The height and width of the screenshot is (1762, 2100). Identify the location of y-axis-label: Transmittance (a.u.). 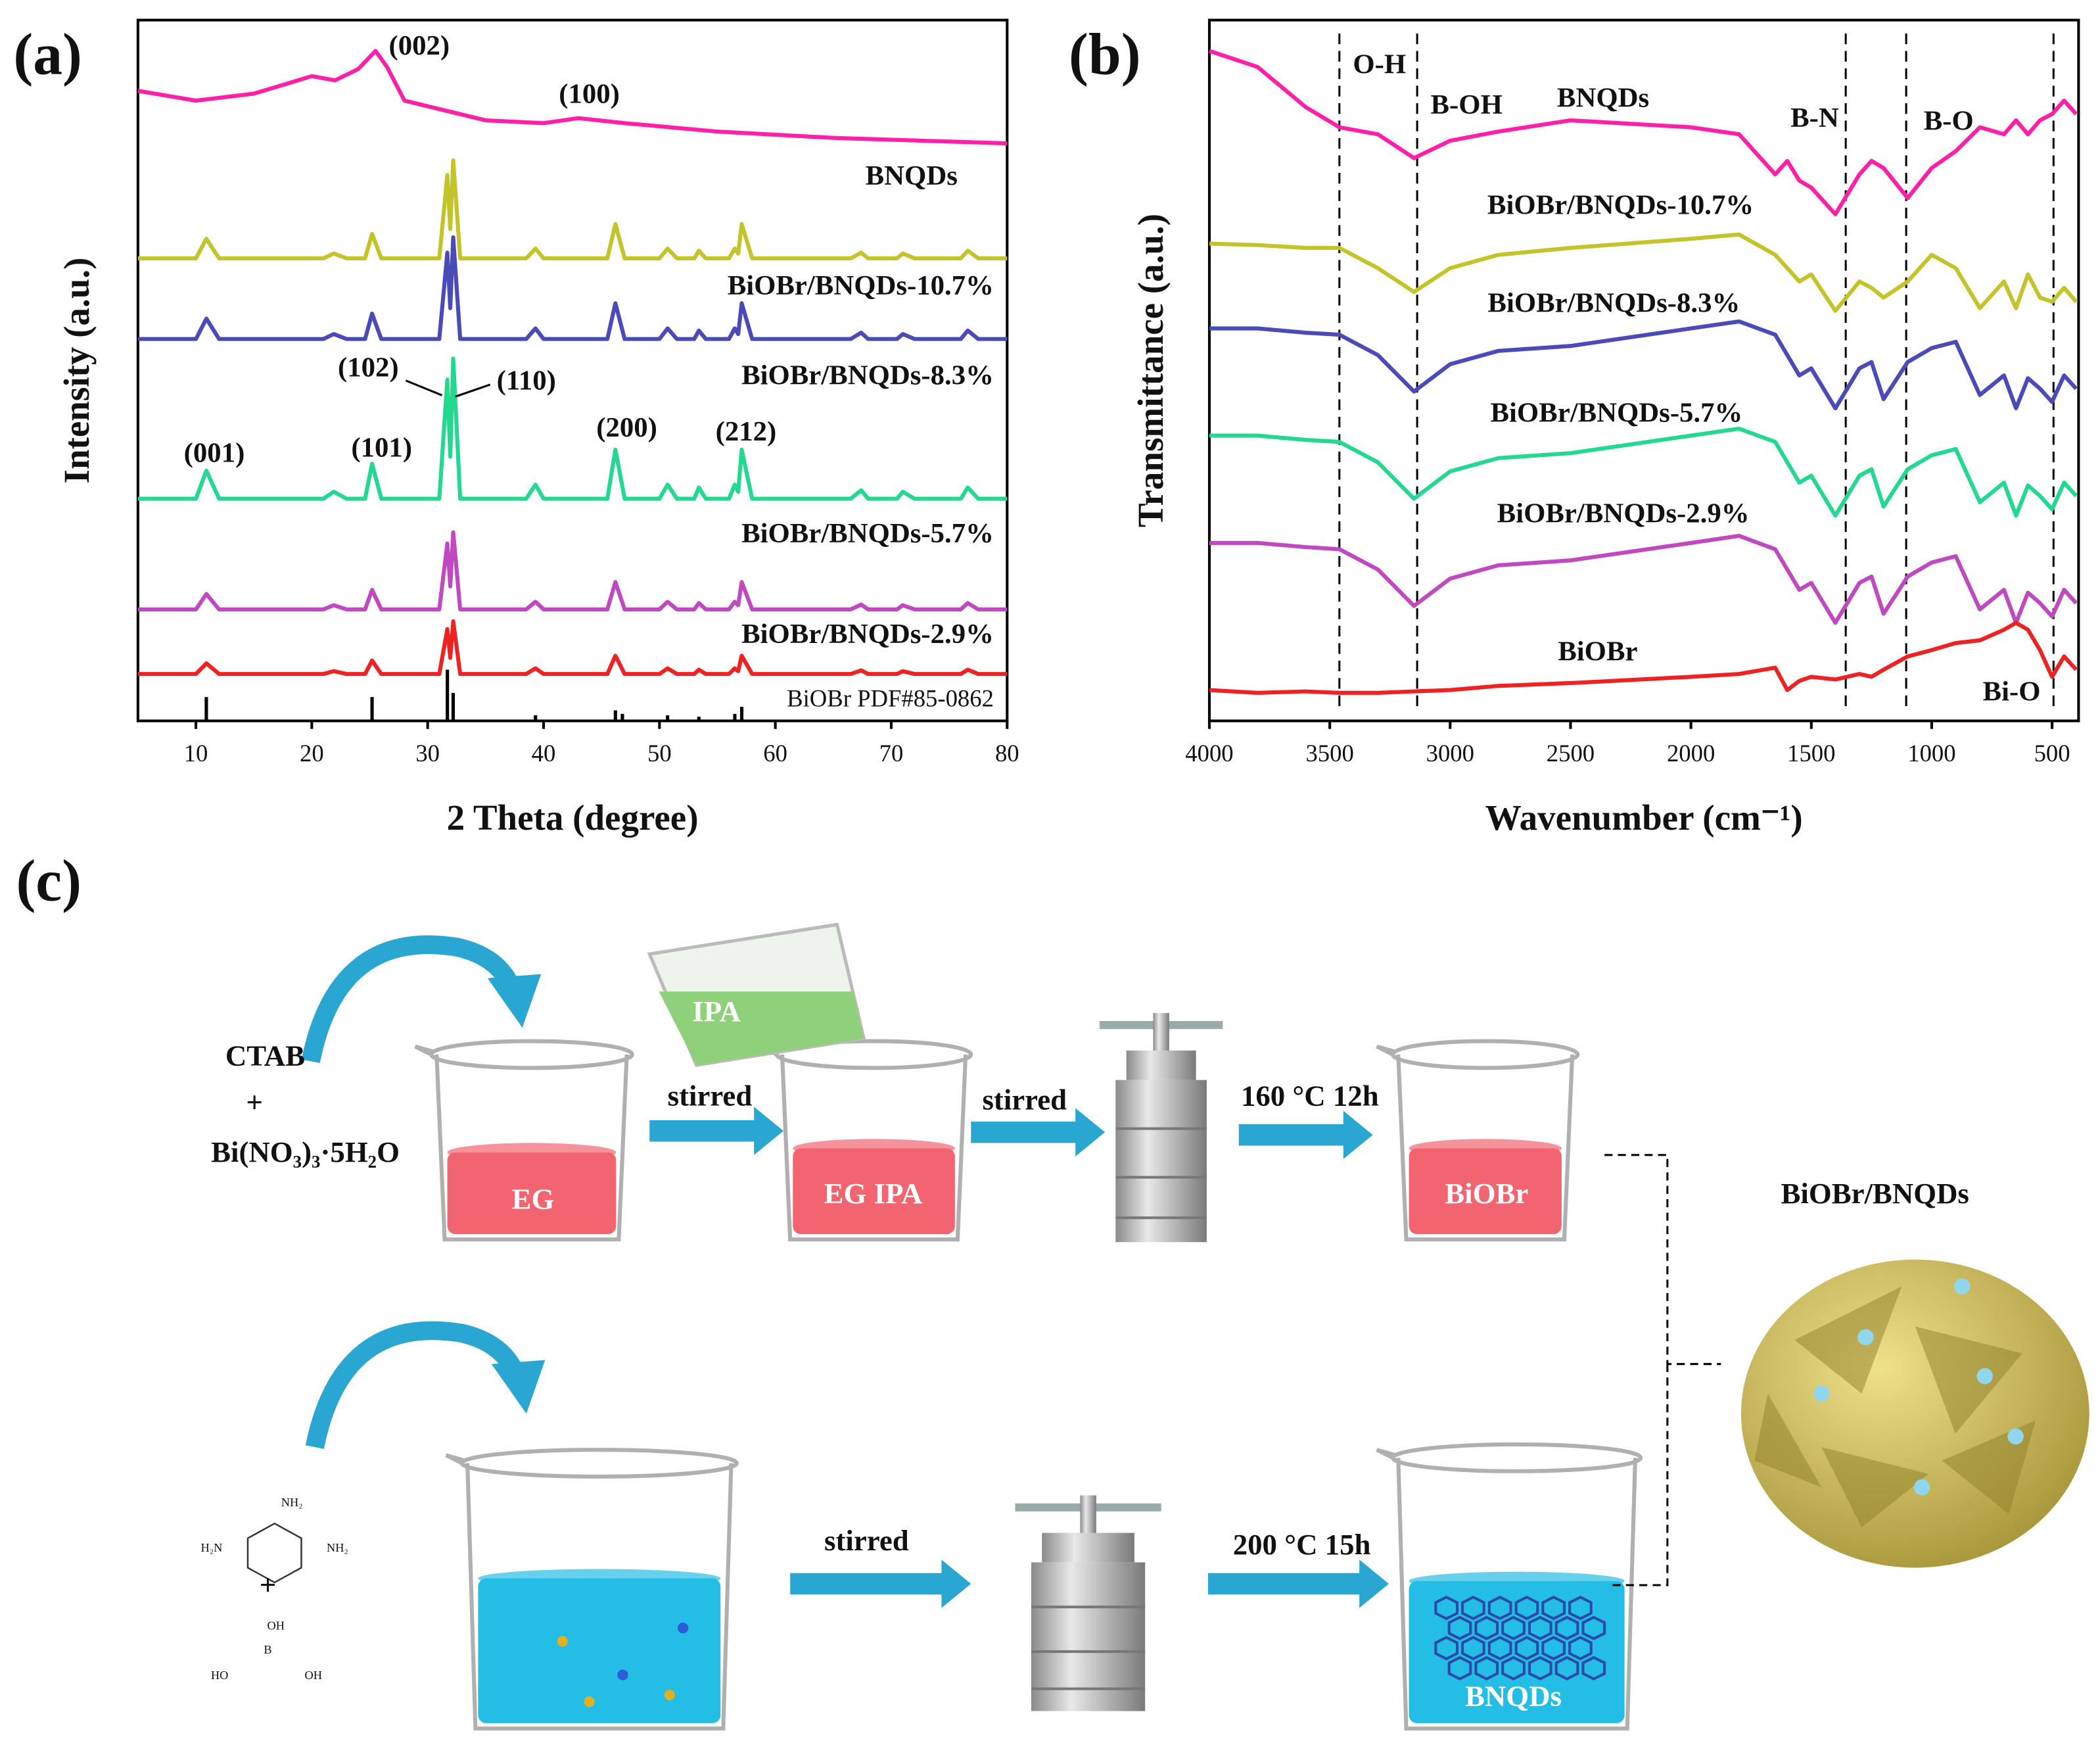
(1151, 370).